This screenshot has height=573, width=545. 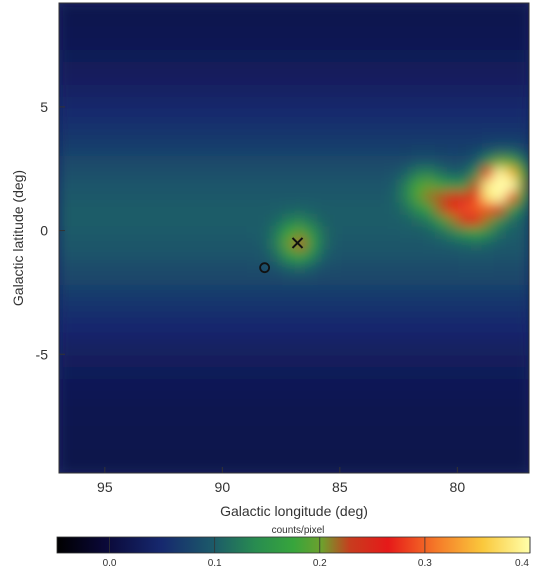 I want to click on x-tick-label: 85, so click(x=340, y=487).